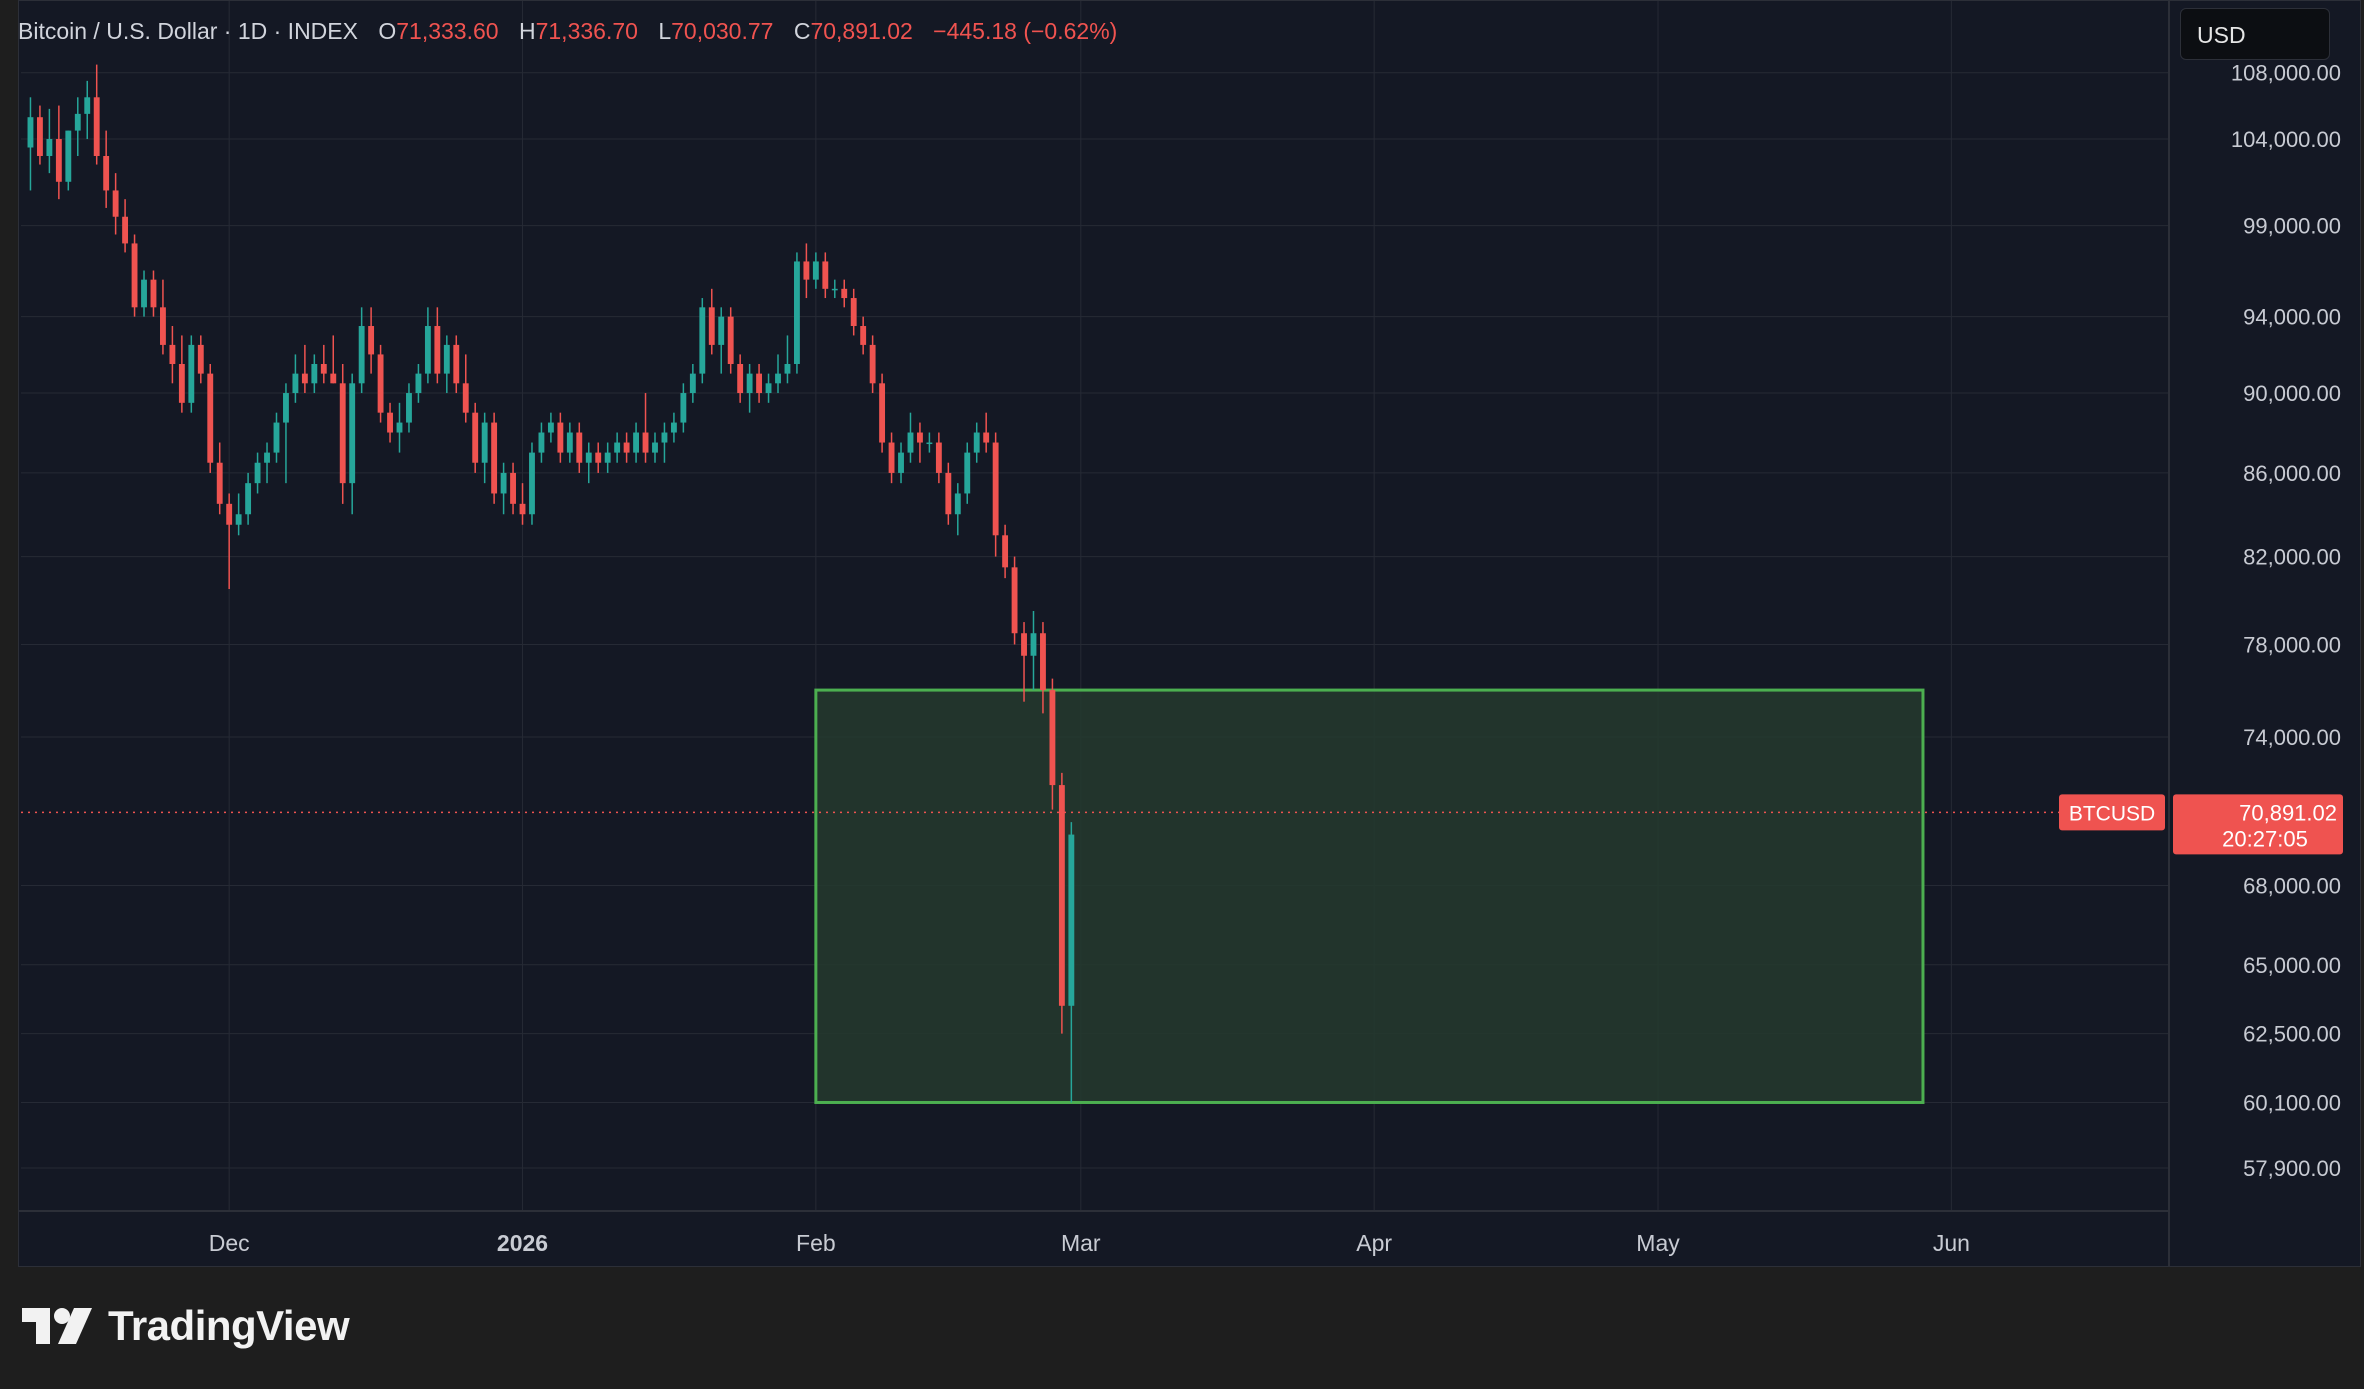 The image size is (2364, 1389). Describe the element at coordinates (2292, 557) in the screenshot. I see `y-tick-label: 82,000.00` at that location.